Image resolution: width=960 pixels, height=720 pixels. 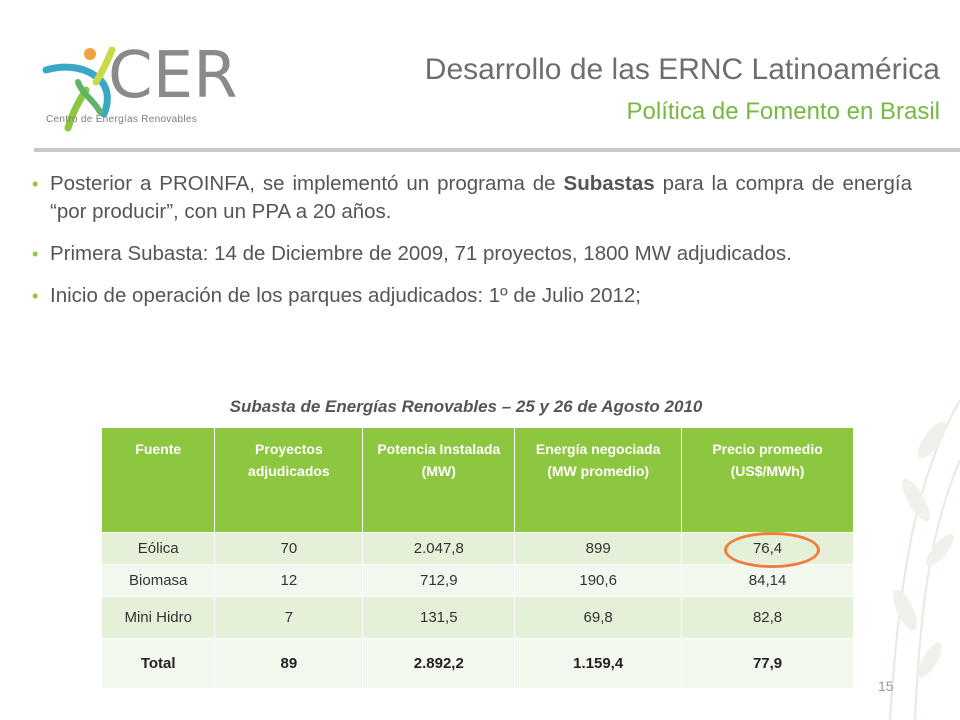 What do you see at coordinates (289, 616) in the screenshot?
I see `table-cell: 7` at bounding box center [289, 616].